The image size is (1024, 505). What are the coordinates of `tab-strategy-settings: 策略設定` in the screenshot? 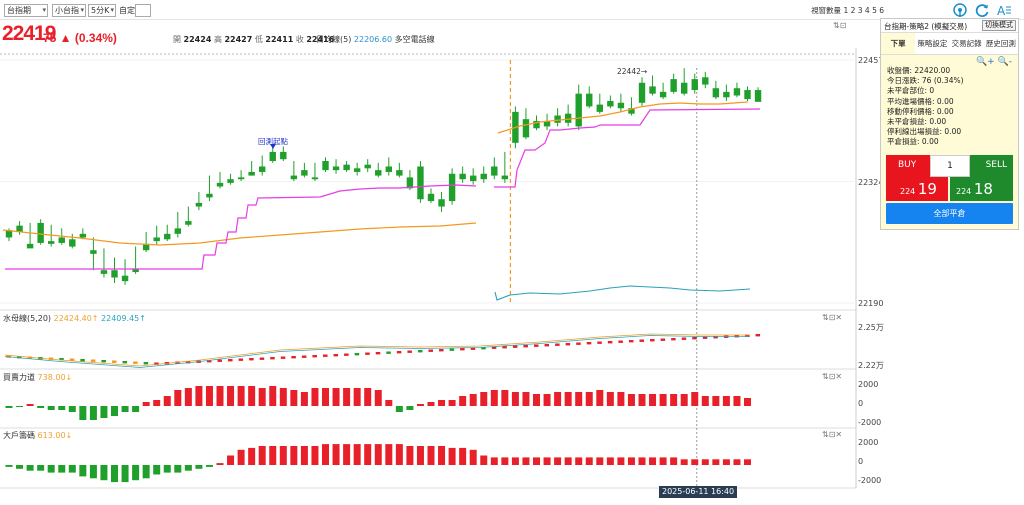 It's located at (932, 43).